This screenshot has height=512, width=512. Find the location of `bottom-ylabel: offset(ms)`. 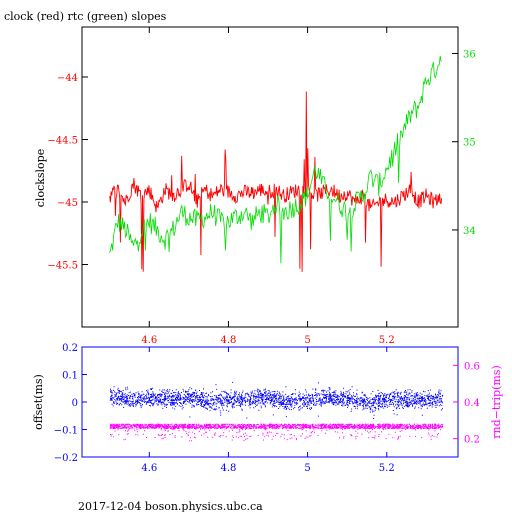

bottom-ylabel: offset(ms) is located at coordinates (38, 402).